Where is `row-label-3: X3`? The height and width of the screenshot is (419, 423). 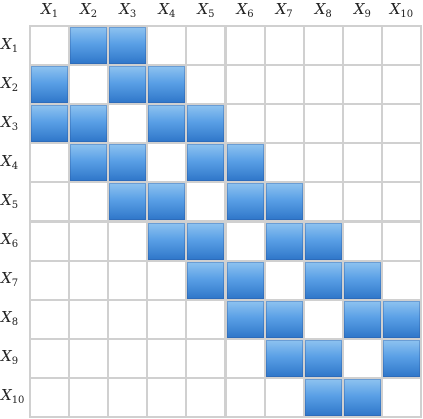
row-label-3: X3 is located at coordinates (10, 123).